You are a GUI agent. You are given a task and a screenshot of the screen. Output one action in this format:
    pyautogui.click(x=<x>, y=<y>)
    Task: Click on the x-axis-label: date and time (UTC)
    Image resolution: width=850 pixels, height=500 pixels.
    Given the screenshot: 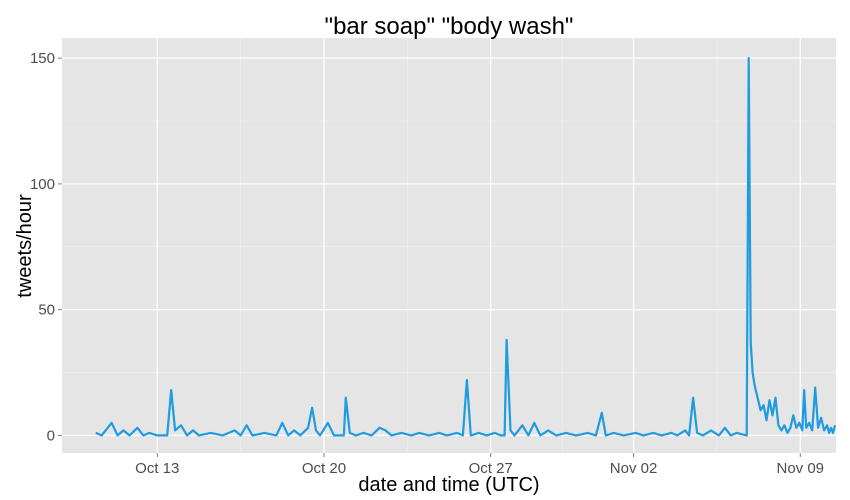 What is the action you would take?
    pyautogui.click(x=448, y=485)
    